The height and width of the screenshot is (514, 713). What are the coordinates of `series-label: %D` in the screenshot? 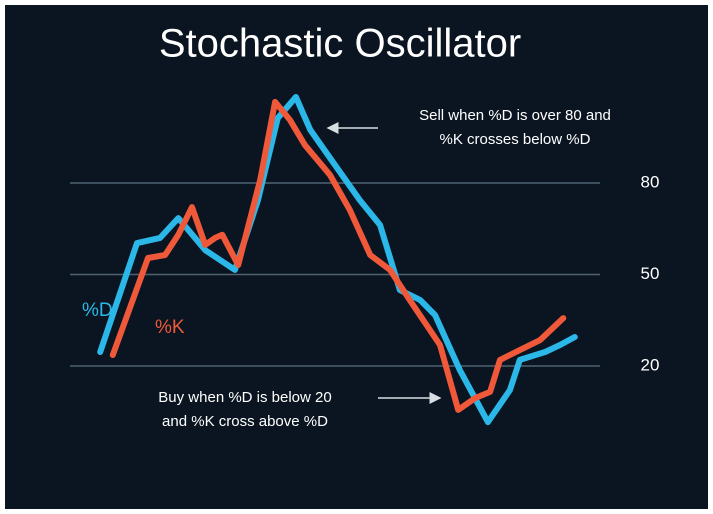 It's located at (97, 310).